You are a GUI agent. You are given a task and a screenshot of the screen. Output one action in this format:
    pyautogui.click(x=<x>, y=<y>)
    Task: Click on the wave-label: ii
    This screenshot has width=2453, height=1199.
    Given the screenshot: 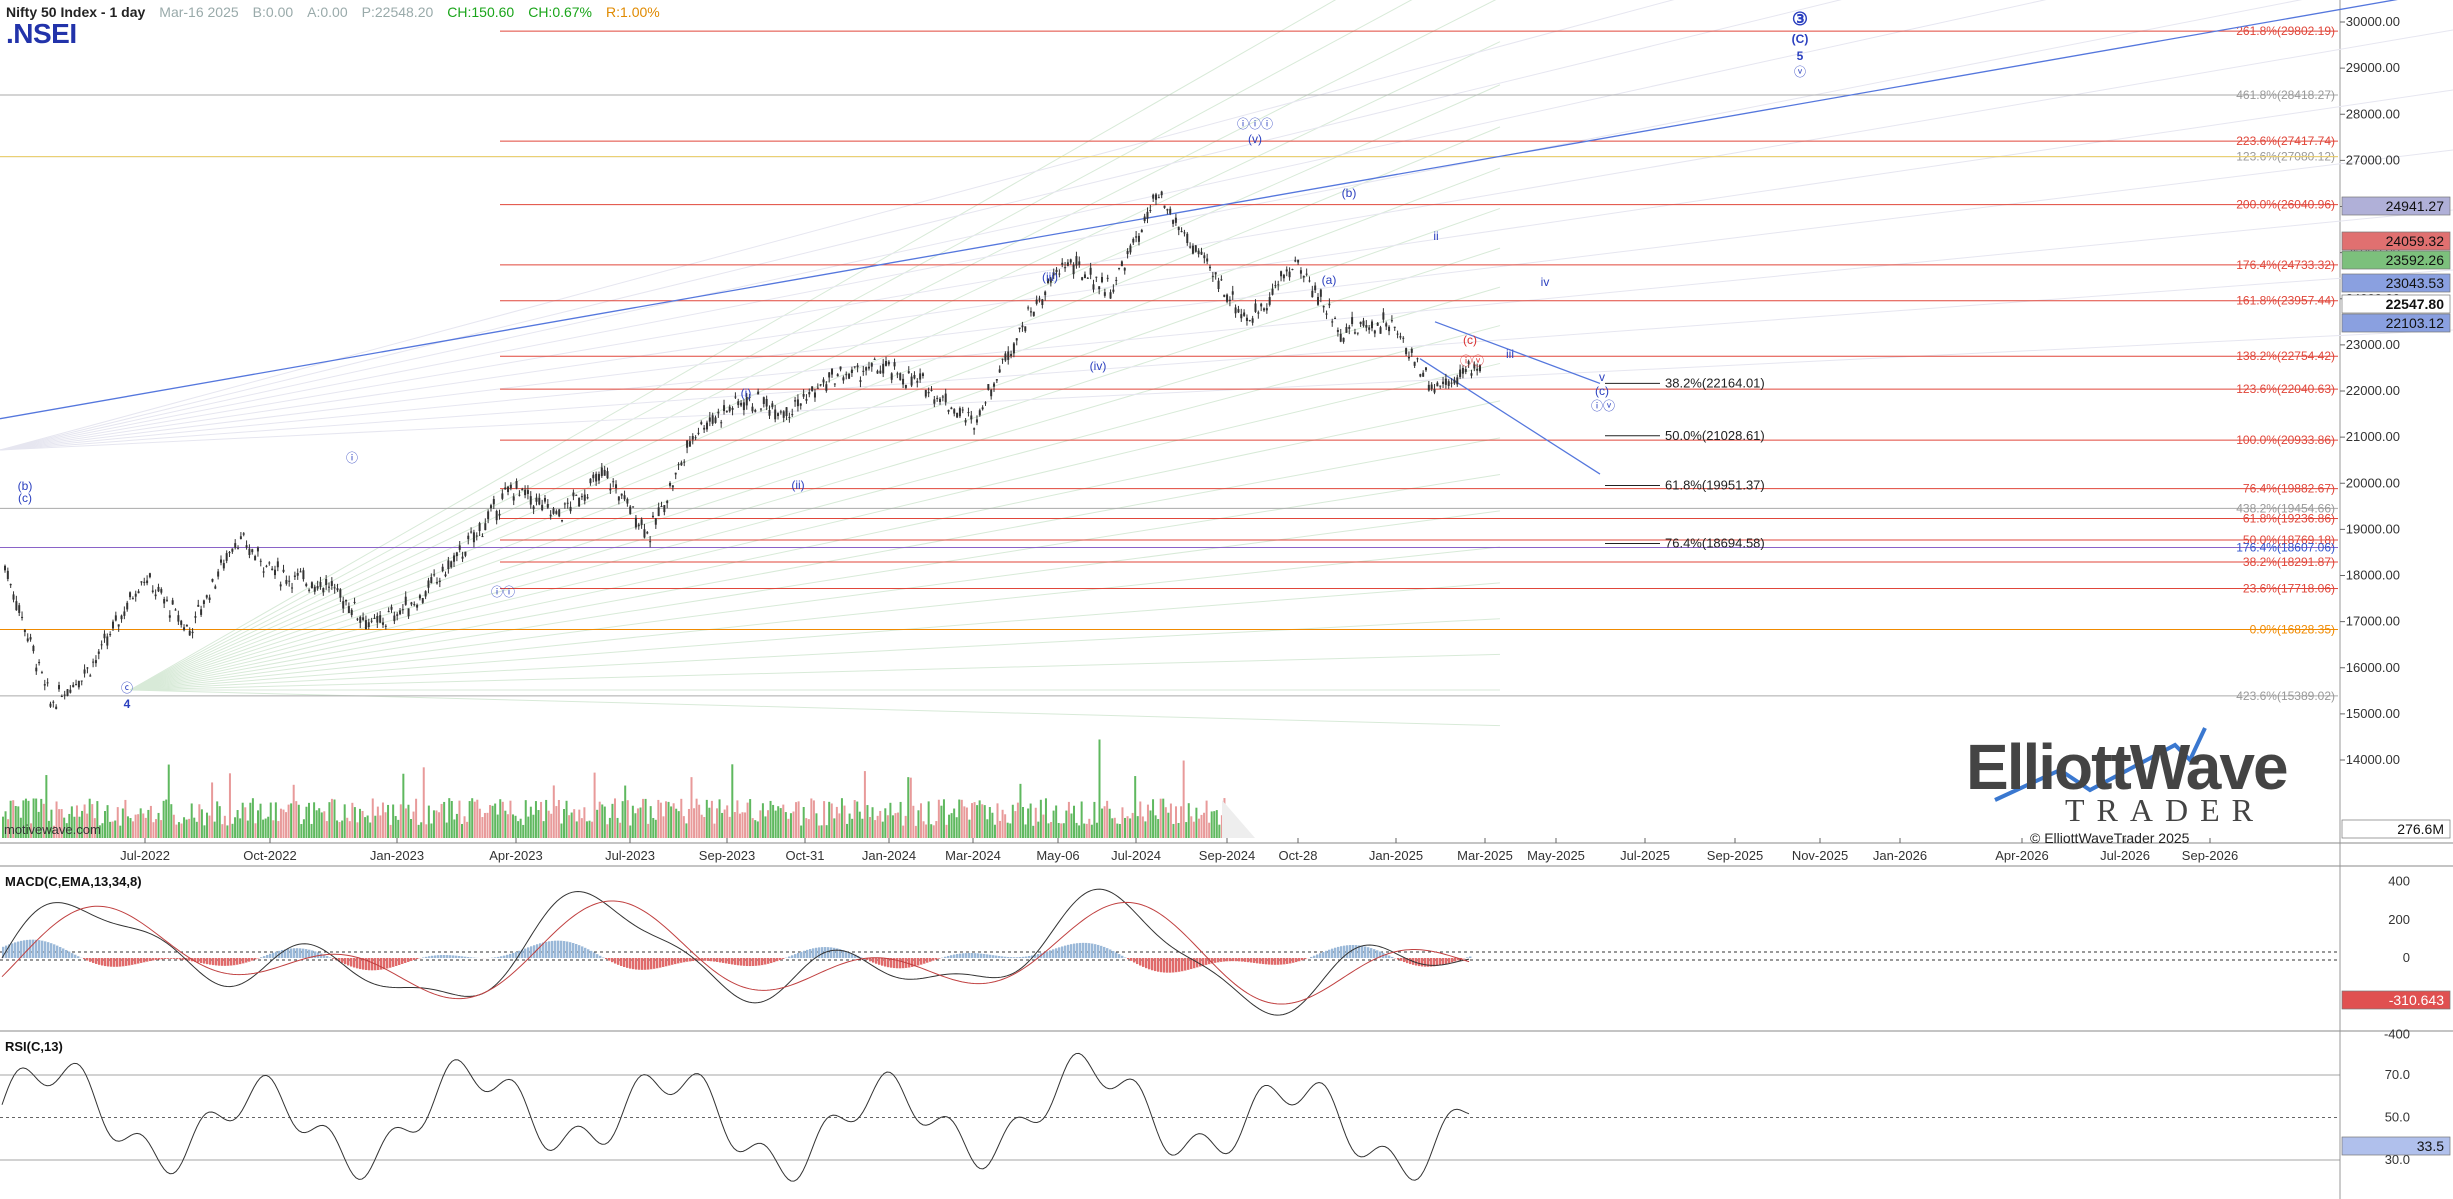 What is the action you would take?
    pyautogui.click(x=1435, y=236)
    